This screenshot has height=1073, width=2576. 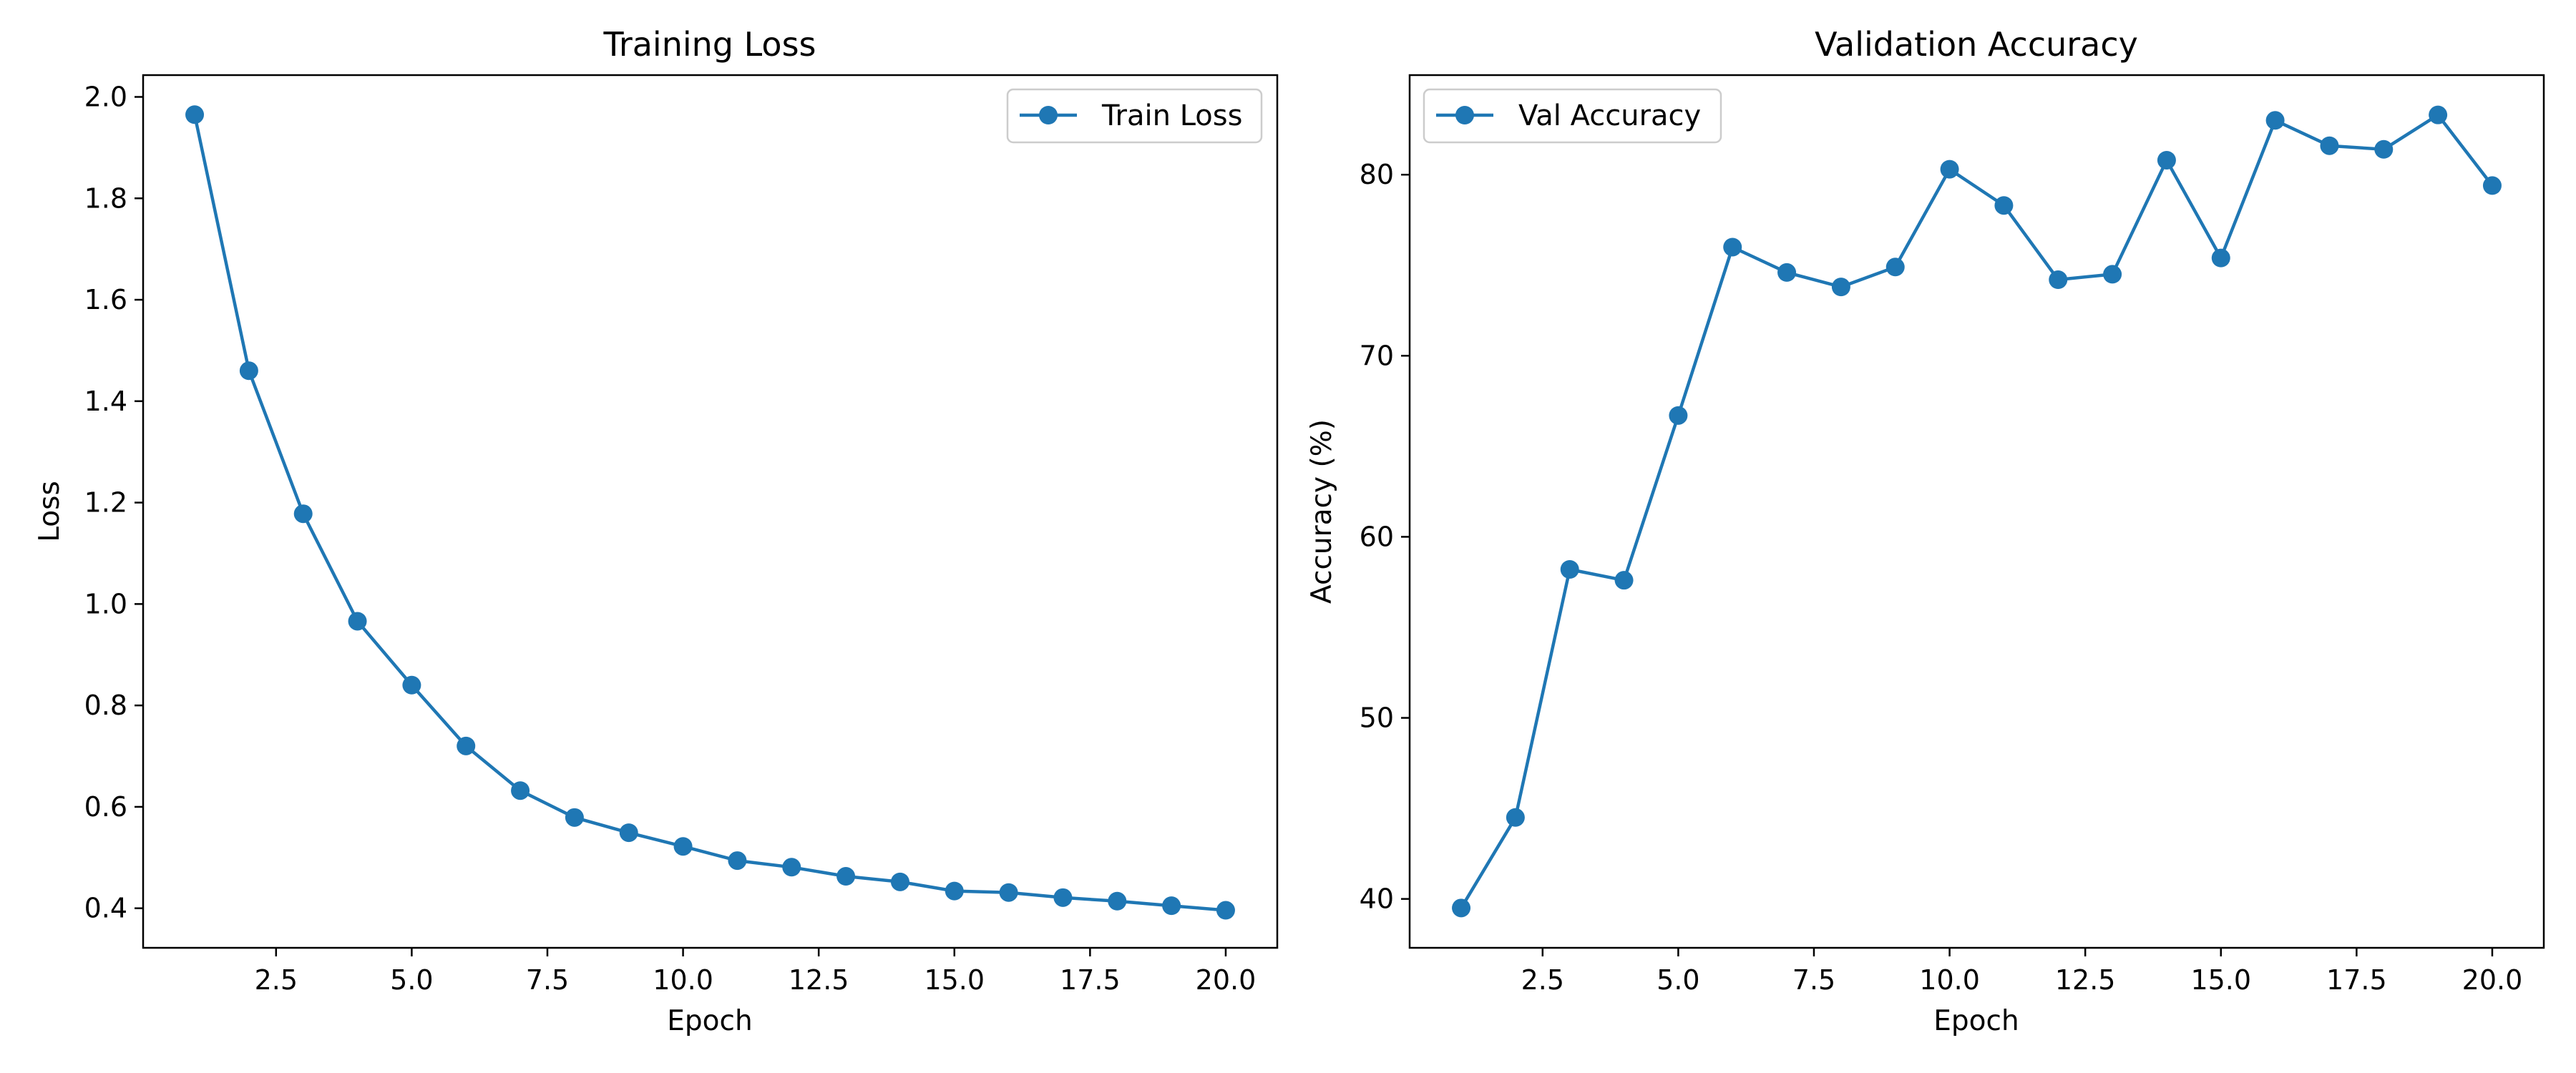 What do you see at coordinates (105, 503) in the screenshot?
I see `y-tick-label: 1.2` at bounding box center [105, 503].